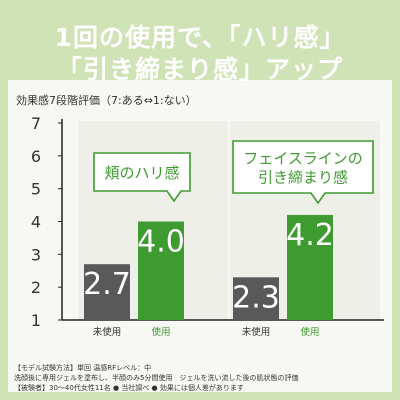 This screenshot has height=400, width=400. What do you see at coordinates (36, 156) in the screenshot?
I see `y-tick-label-6: 6` at bounding box center [36, 156].